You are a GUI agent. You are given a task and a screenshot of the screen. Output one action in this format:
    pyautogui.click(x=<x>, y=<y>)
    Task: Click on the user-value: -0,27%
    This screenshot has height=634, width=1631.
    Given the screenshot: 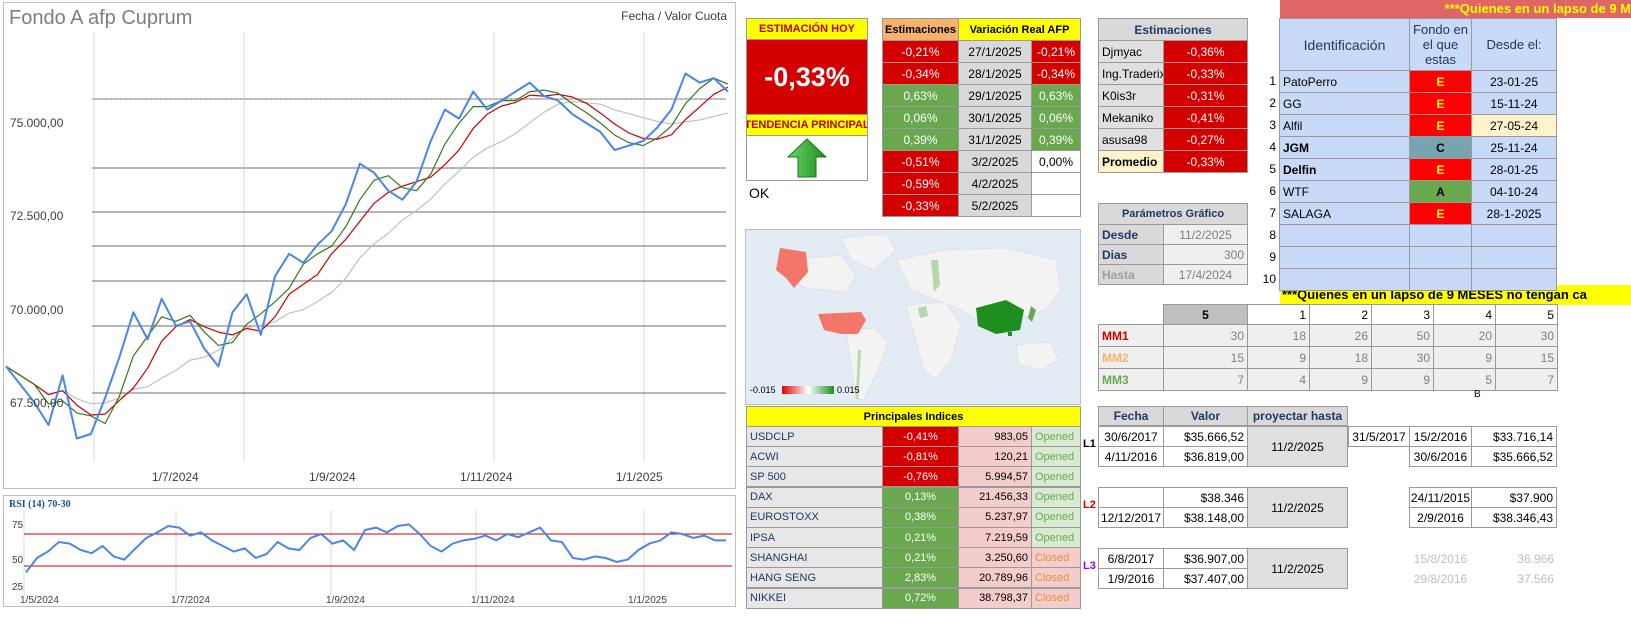 What is the action you would take?
    pyautogui.click(x=1205, y=139)
    